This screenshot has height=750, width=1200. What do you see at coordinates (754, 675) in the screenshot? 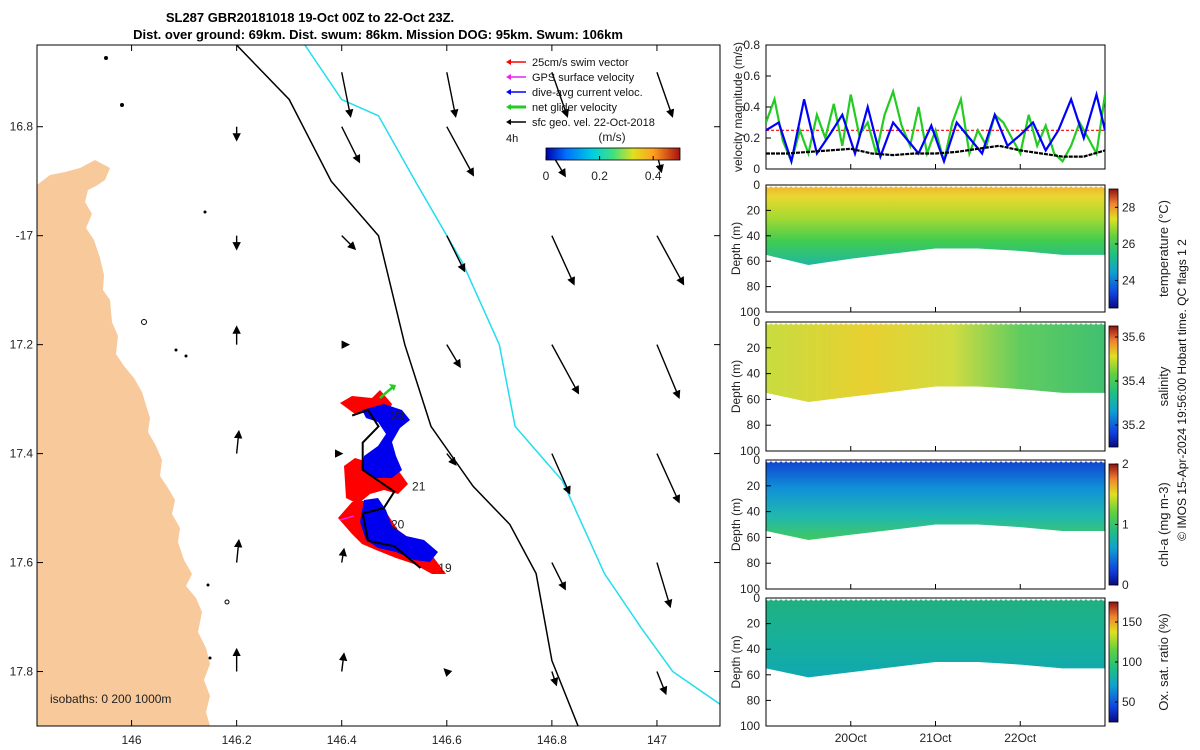
I see `section-y-tick-label: 60` at bounding box center [754, 675].